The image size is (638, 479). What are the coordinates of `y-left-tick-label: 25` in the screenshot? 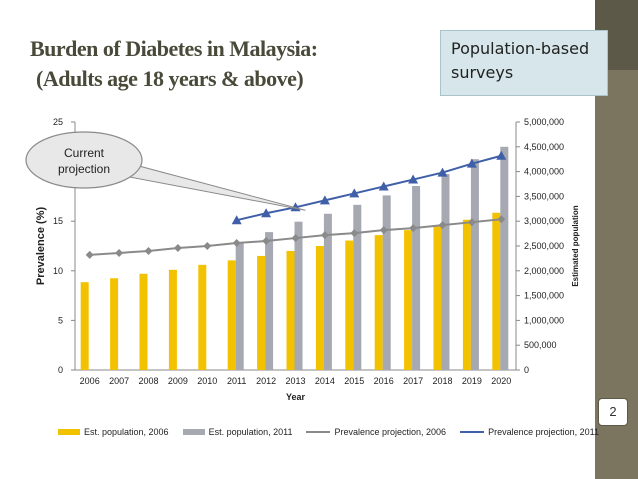 It's located at (58, 122).